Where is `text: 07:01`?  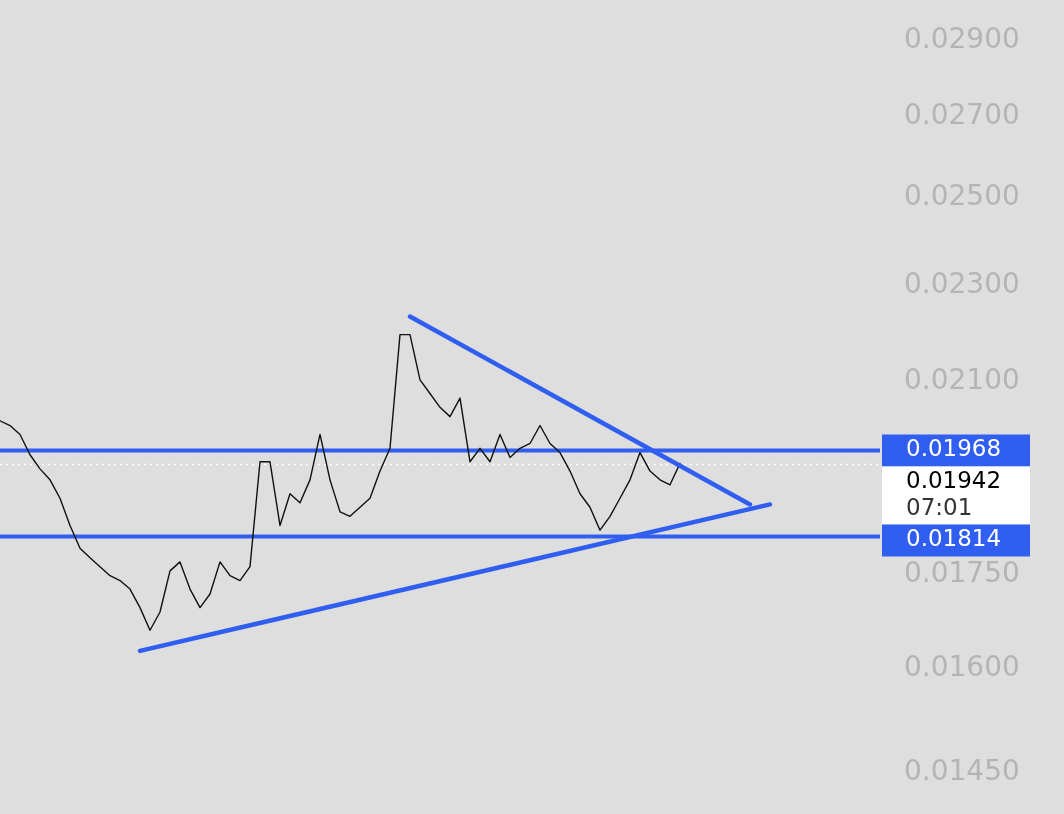 text: 07:01 is located at coordinates (939, 507).